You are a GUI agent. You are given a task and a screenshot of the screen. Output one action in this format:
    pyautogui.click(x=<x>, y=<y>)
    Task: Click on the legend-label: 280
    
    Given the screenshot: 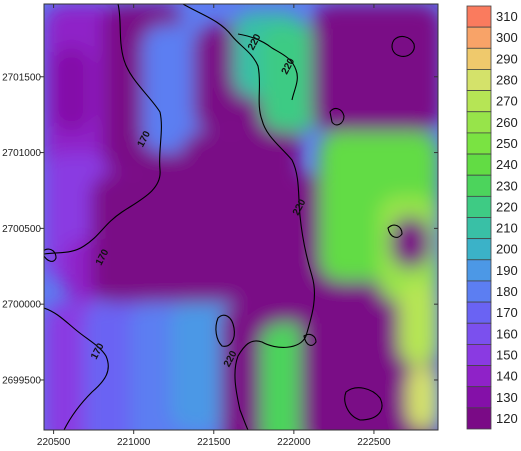 What is the action you would take?
    pyautogui.click(x=507, y=80)
    